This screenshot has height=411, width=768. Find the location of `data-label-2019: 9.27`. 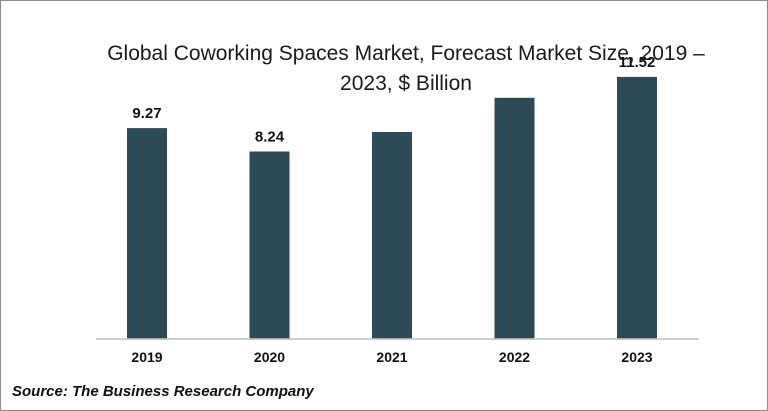

data-label-2019: 9.27 is located at coordinates (146, 113).